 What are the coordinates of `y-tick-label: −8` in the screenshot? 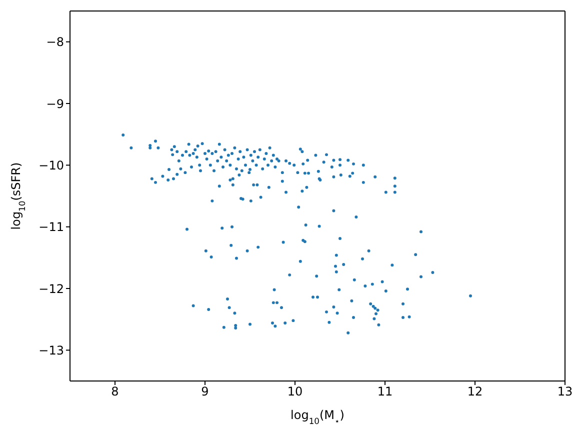 It's located at (55, 42).